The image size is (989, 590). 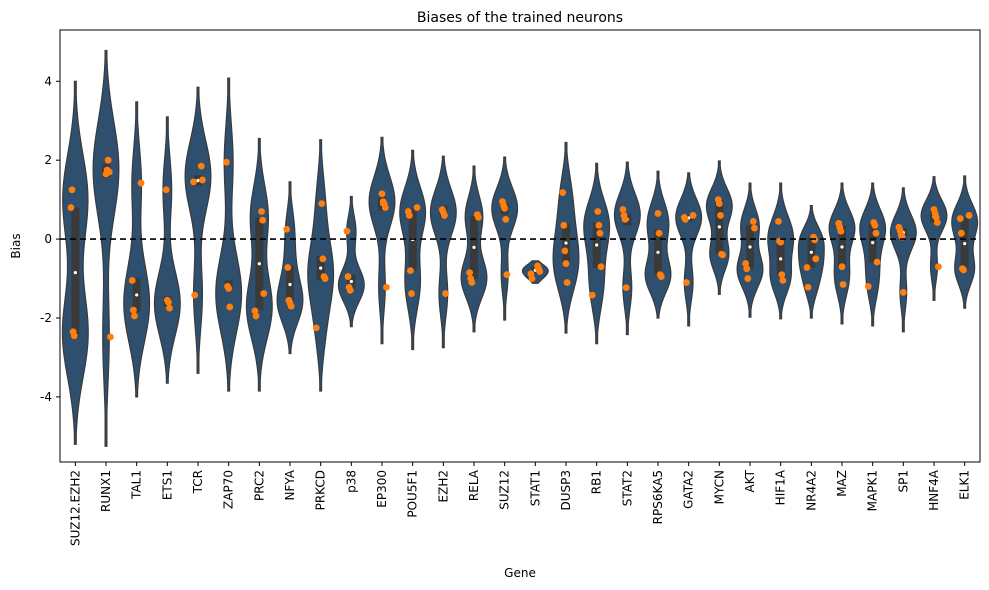 I want to click on x-tick-label: ELK1, so click(x=965, y=485).